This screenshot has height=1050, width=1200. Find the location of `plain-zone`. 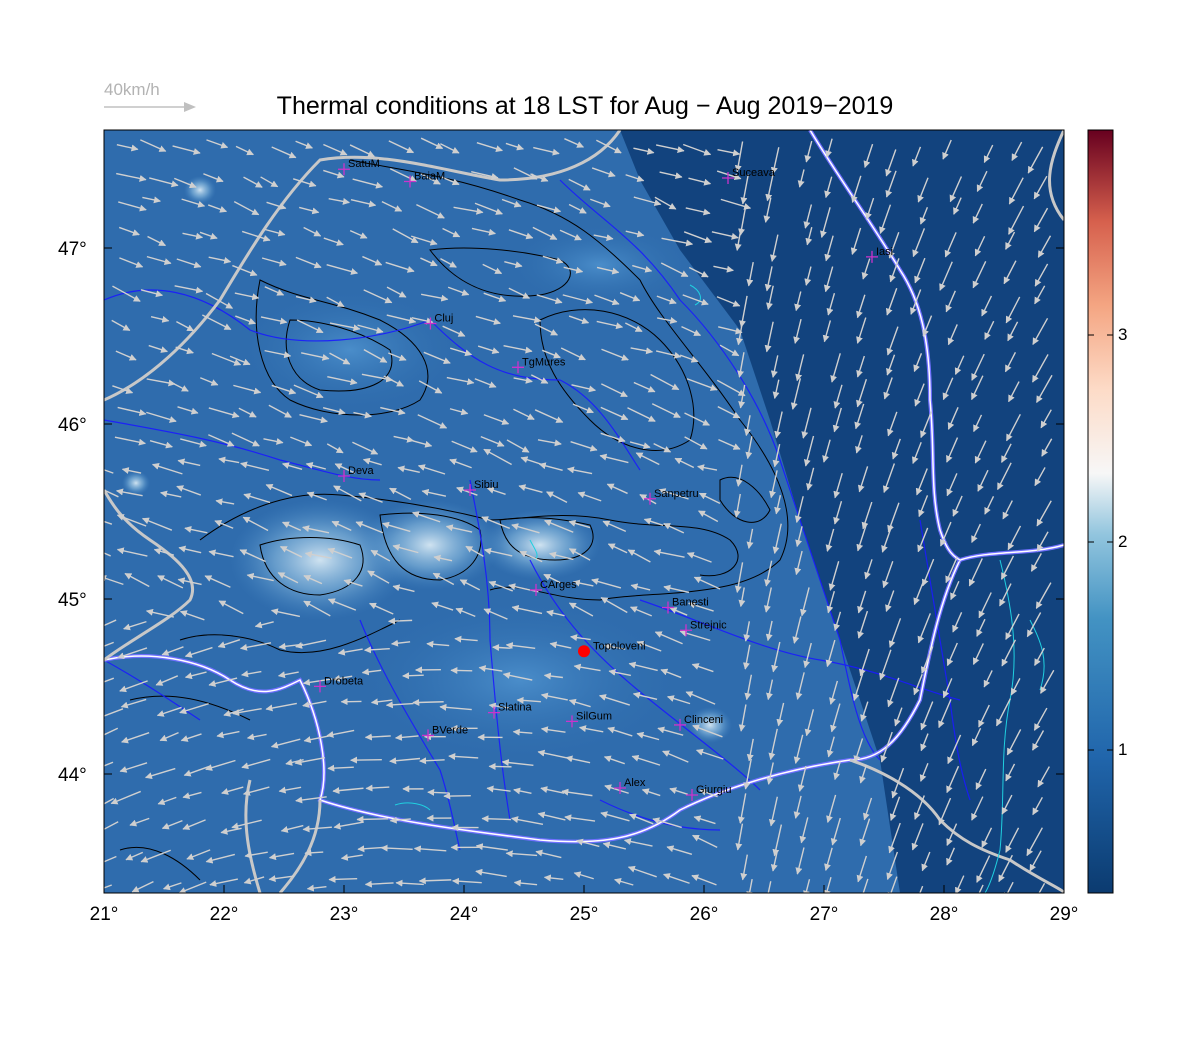

plain-zone is located at coordinates (520, 680).